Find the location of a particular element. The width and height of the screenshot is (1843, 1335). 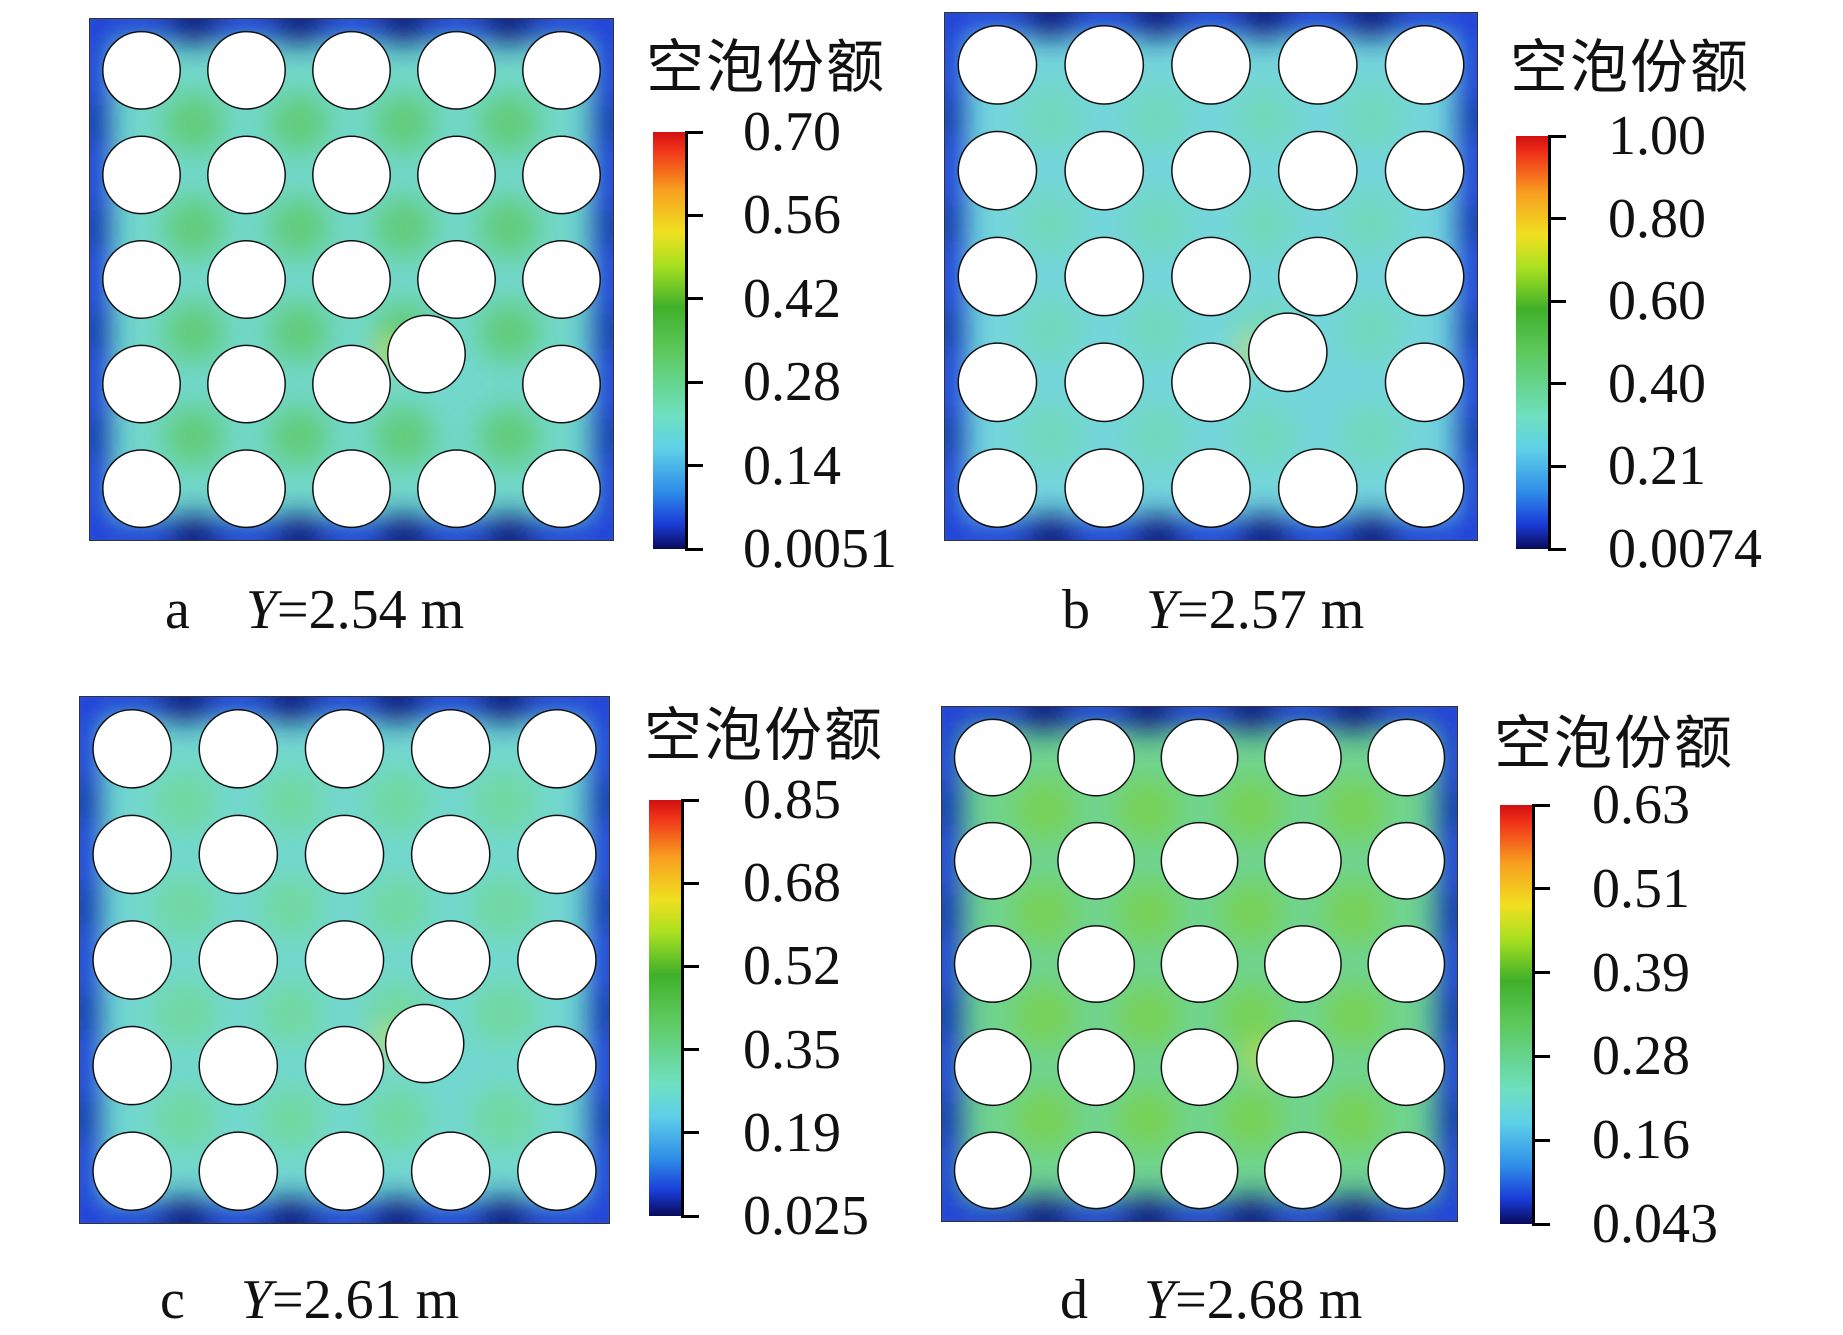

colorbar-tick-label: 0.0074 is located at coordinates (1685, 549).